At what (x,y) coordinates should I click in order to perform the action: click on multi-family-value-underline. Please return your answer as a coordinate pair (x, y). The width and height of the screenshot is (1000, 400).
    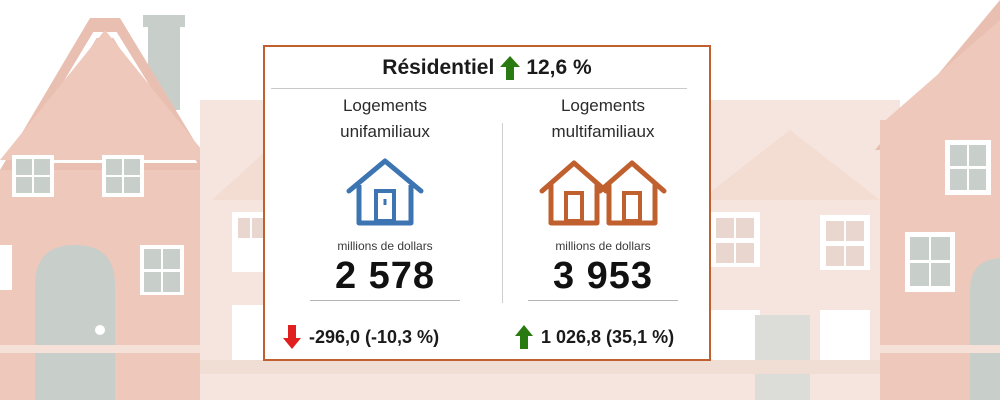
    Looking at the image, I should click on (603, 300).